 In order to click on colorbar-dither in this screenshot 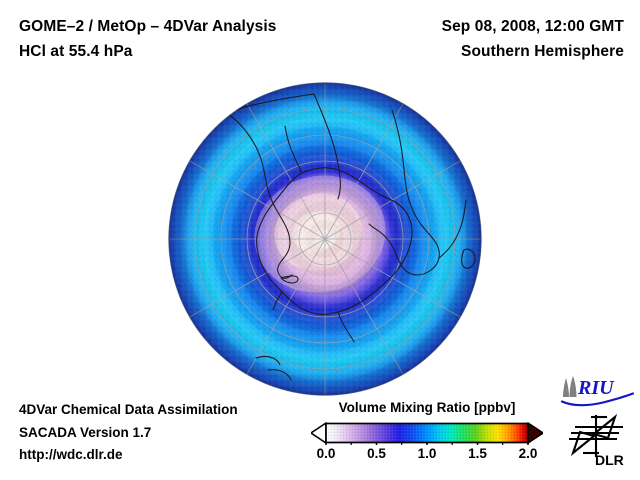, I will do `click(427, 433)`.